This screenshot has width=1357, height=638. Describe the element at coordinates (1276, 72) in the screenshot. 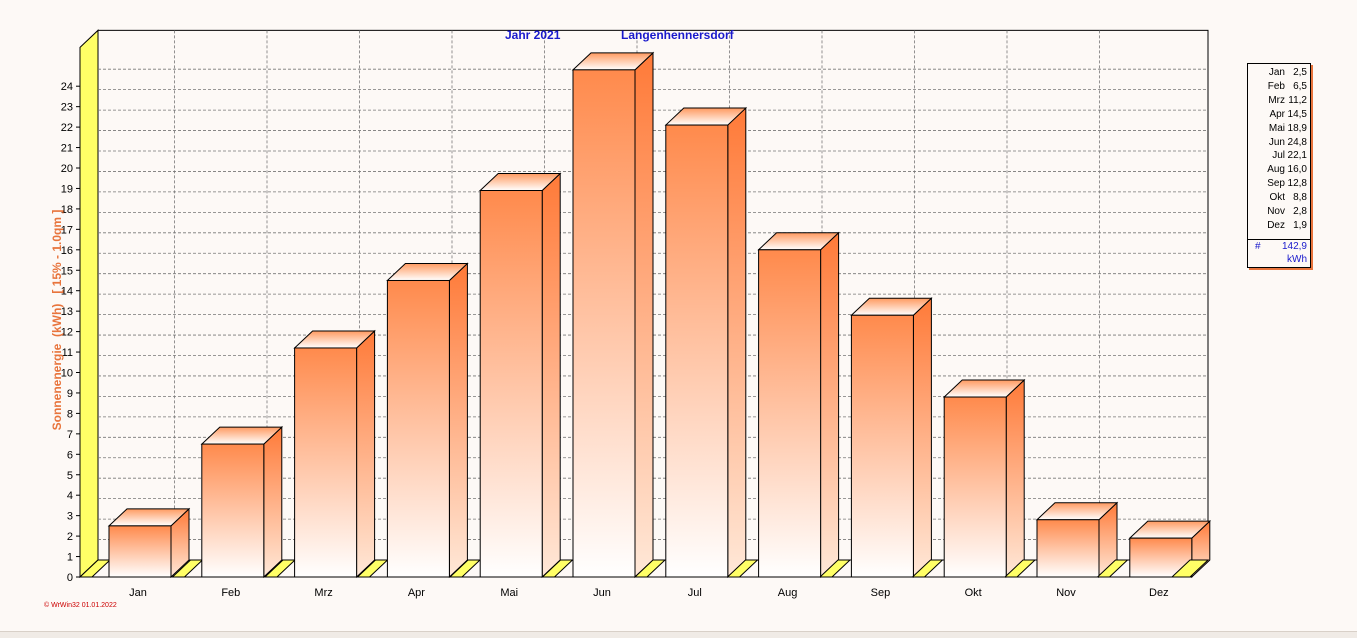

I see `legend-month: Jan` at that location.